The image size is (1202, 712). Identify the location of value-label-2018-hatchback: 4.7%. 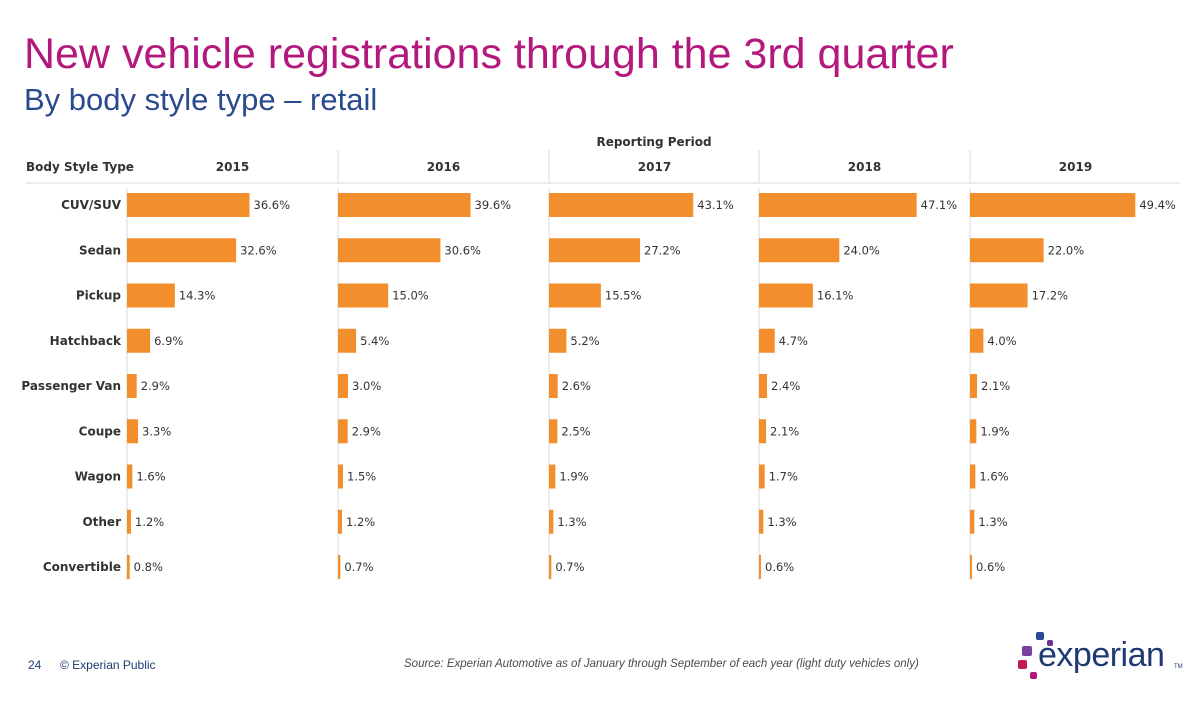
(793, 341).